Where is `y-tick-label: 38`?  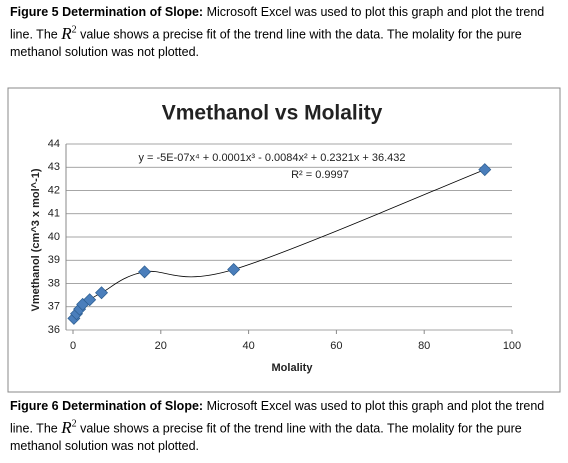
y-tick-label: 38 is located at coordinates (54, 283).